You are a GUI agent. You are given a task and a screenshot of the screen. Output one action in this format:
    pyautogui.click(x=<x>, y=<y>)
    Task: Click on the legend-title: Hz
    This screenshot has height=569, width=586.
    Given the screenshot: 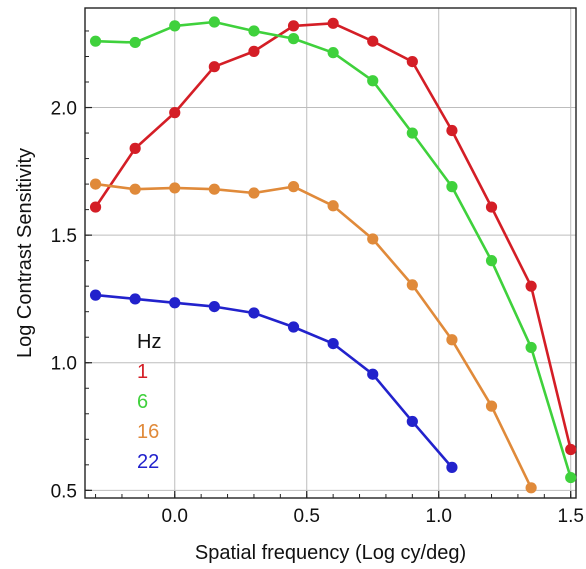 What is the action you would take?
    pyautogui.click(x=149, y=342)
    